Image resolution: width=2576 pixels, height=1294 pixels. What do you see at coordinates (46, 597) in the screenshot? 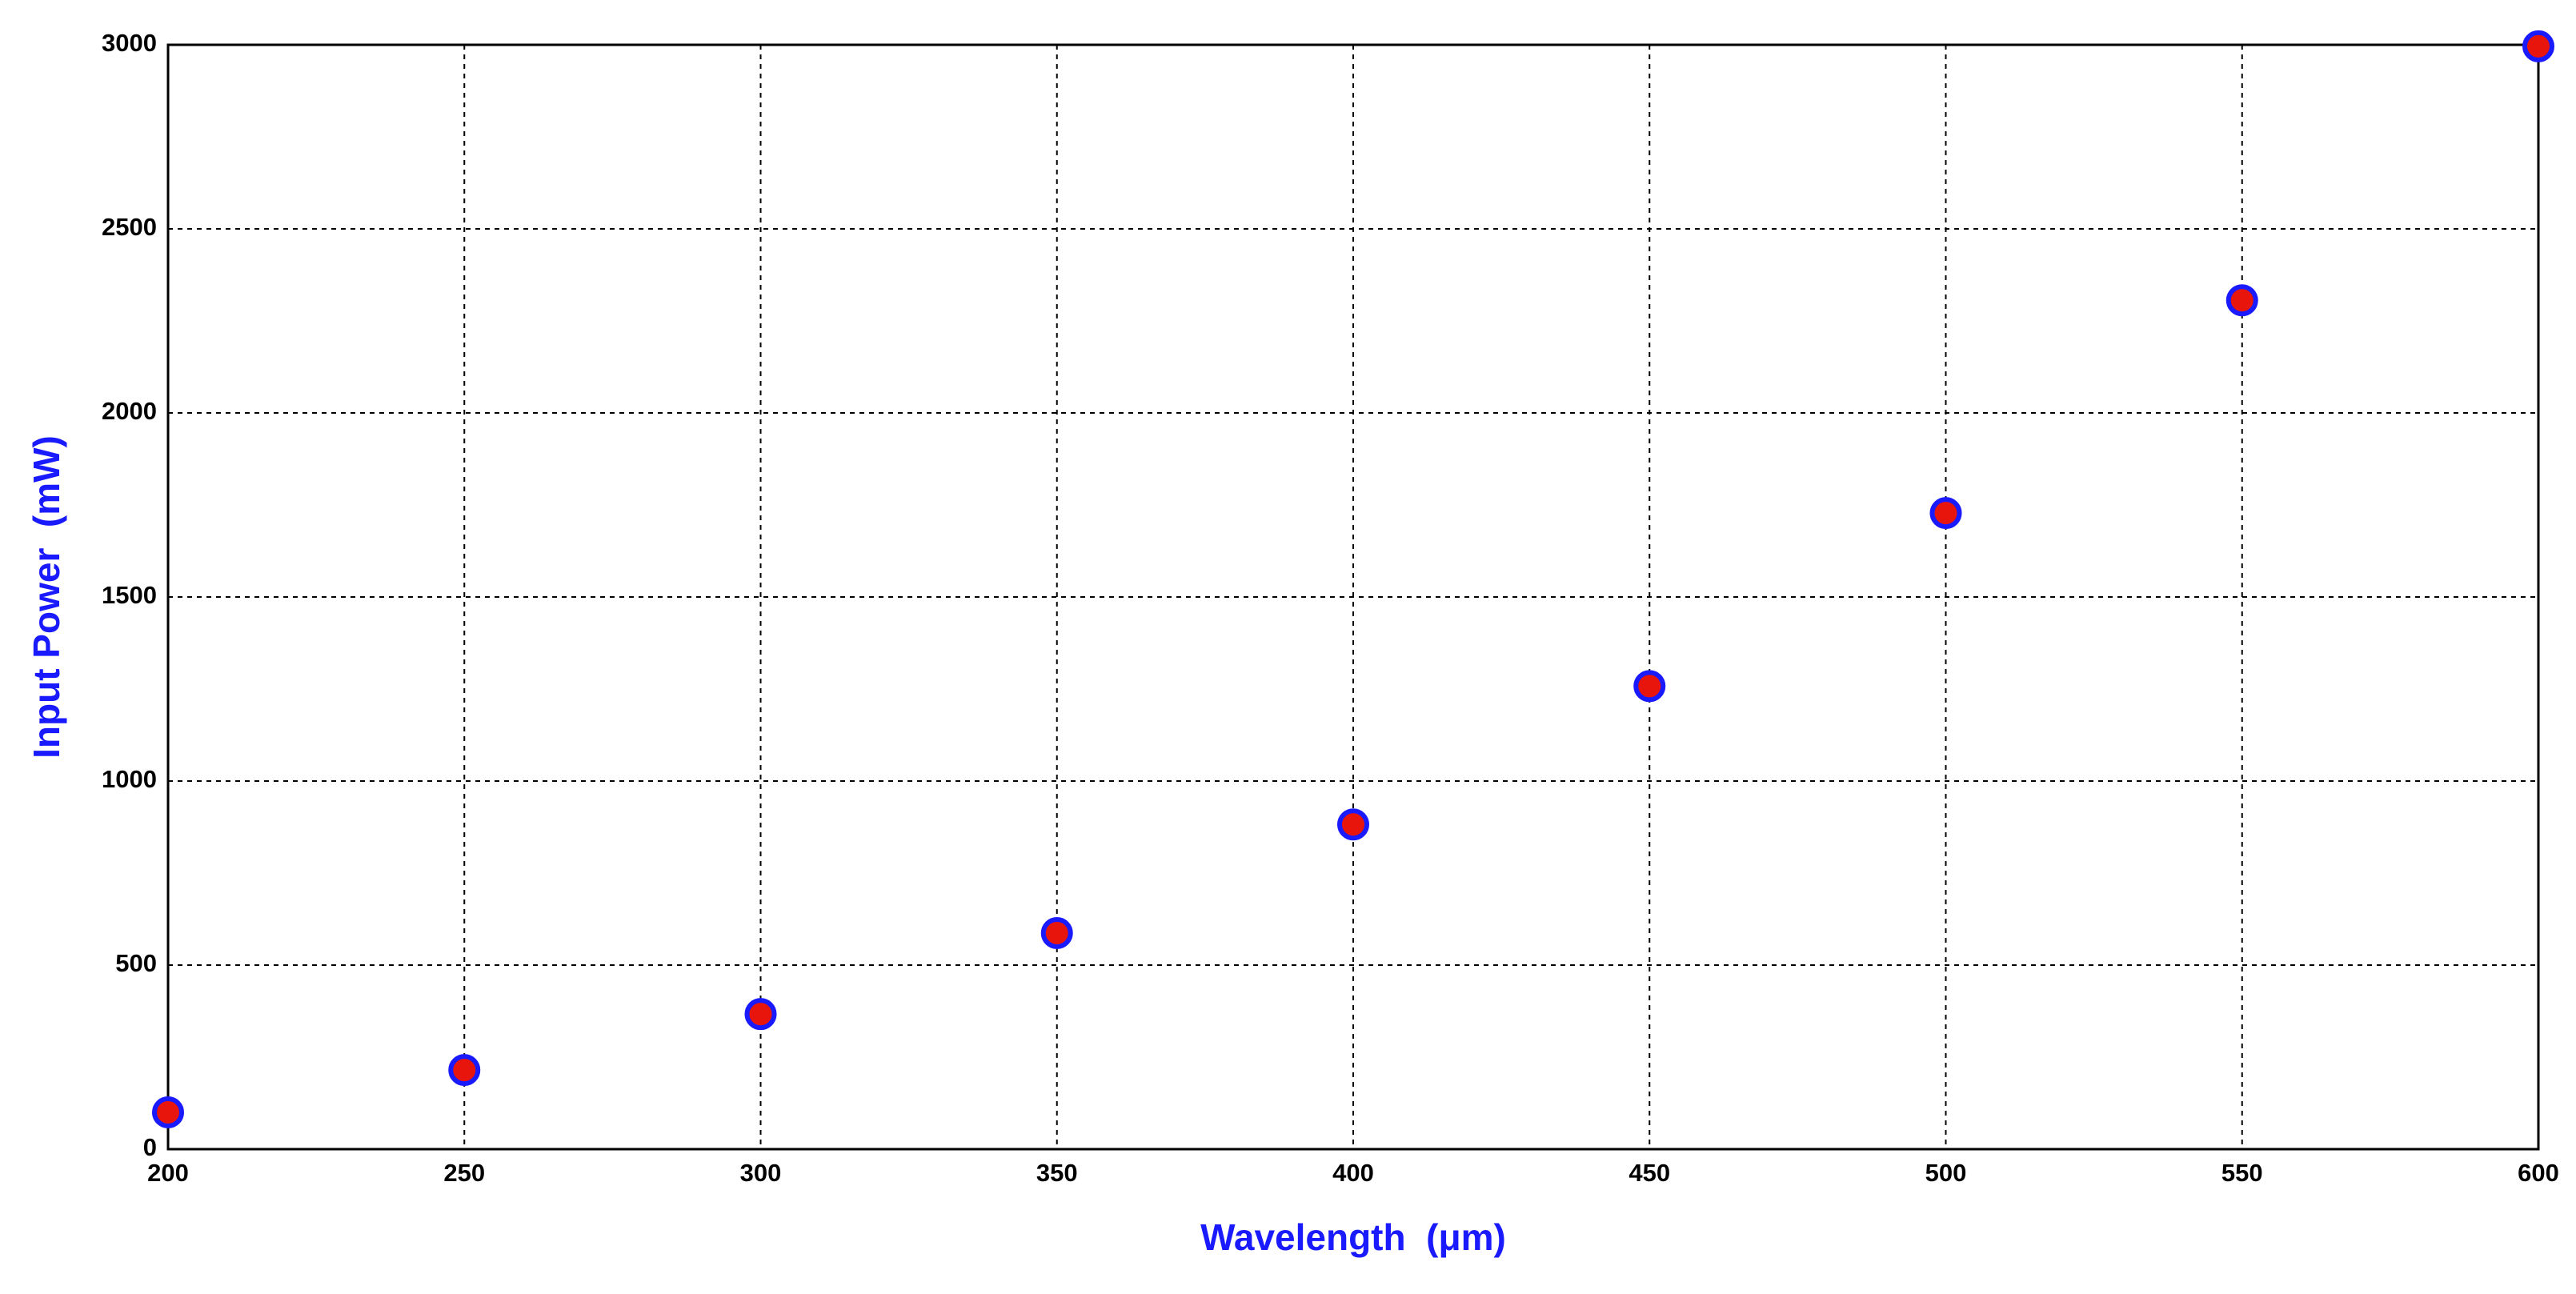
I see `y-axis-label: Input Power (mW)` at bounding box center [46, 597].